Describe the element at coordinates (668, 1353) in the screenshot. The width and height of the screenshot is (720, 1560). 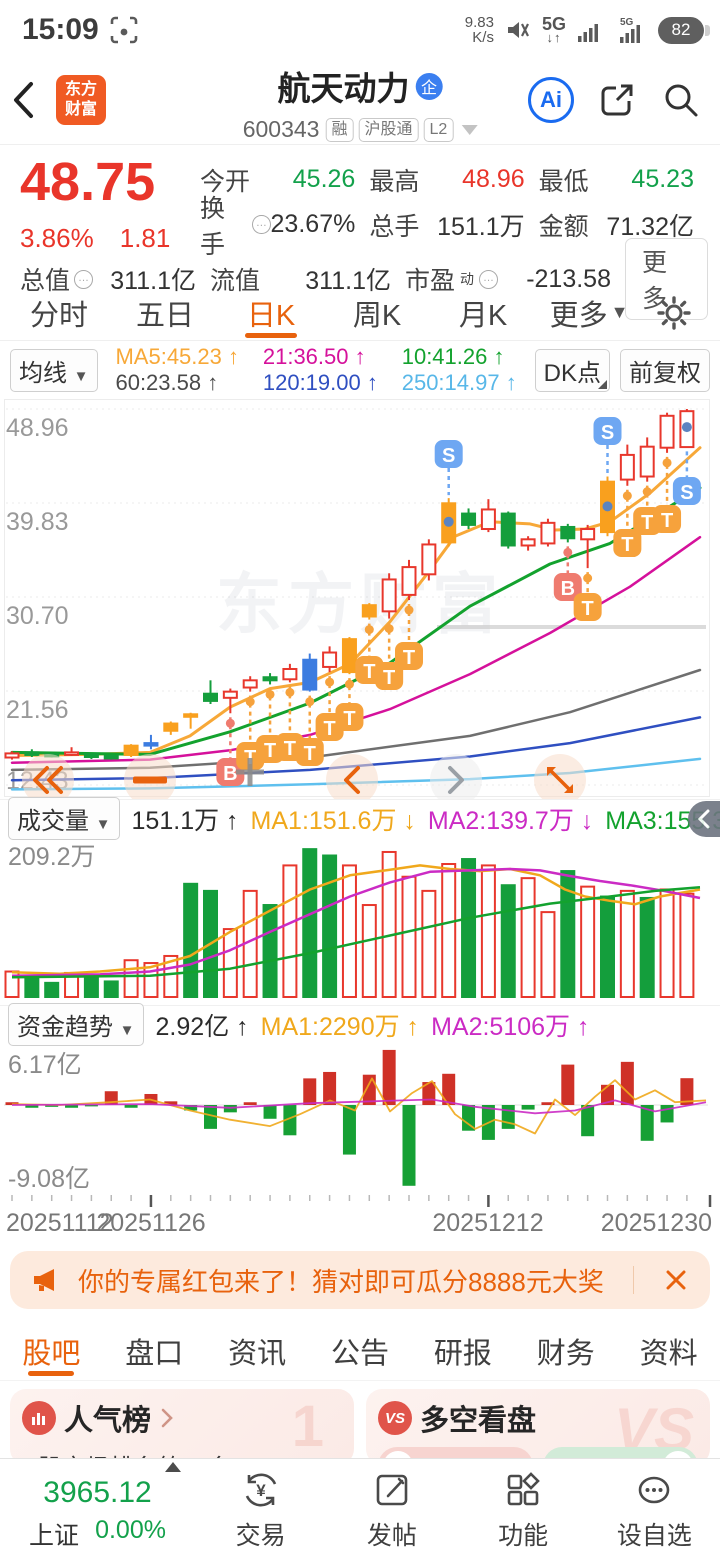
I see `section-tab-资料: 资料` at that location.